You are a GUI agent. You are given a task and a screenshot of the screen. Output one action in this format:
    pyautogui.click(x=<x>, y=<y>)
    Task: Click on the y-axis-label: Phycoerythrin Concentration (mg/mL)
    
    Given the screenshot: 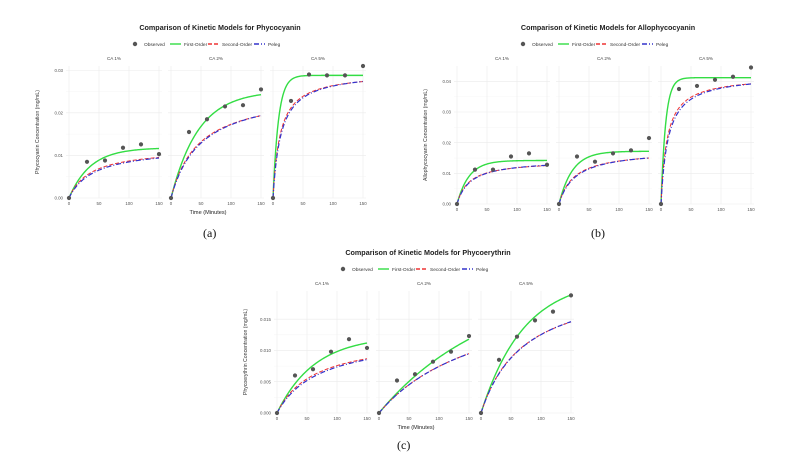 What is the action you would take?
    pyautogui.click(x=246, y=352)
    